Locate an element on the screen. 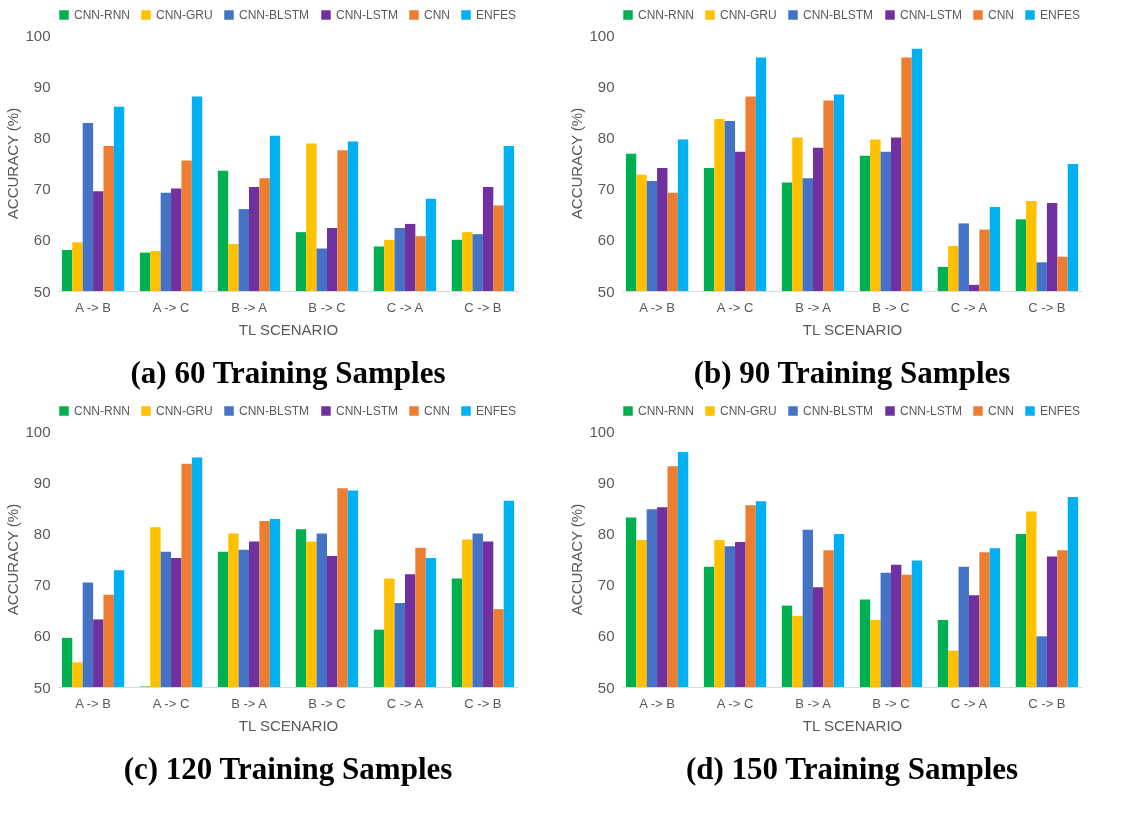 The image size is (1135, 830). text: (d) 150 Training Samples is located at coordinates (852, 768).